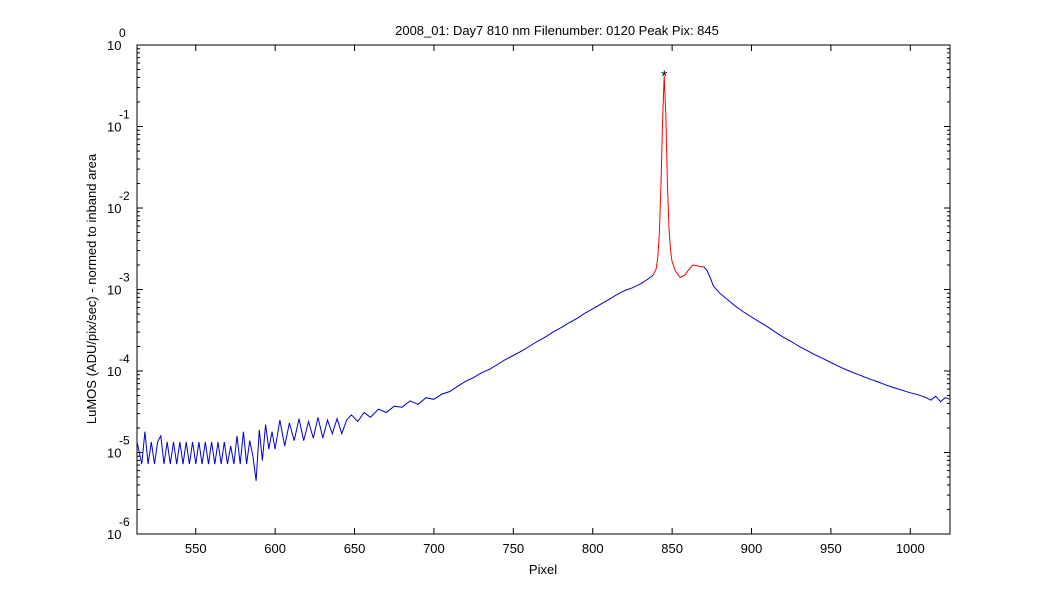 Image resolution: width=1050 pixels, height=600 pixels. Describe the element at coordinates (124, 115) in the screenshot. I see `y-tick-label-exponent: -1` at that location.